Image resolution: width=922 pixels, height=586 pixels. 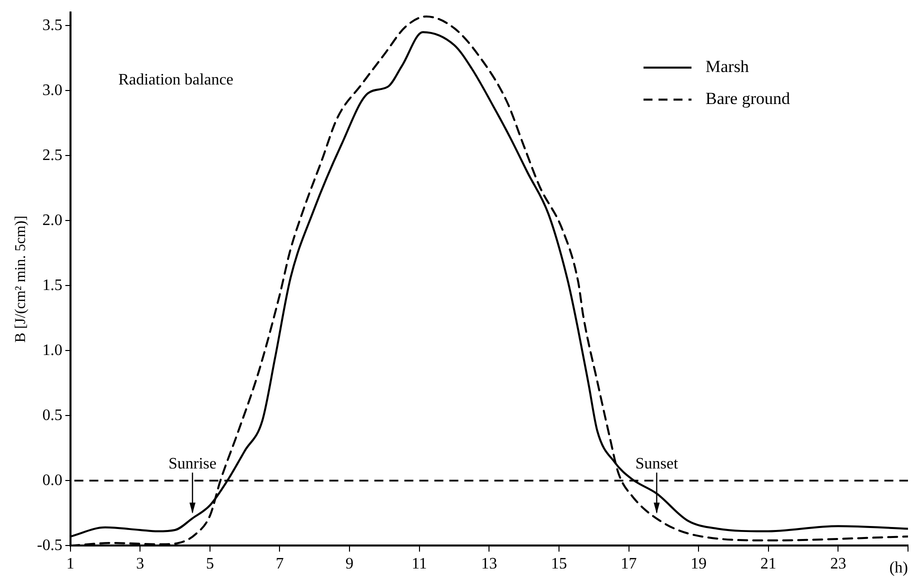 I want to click on x-tick-label: 9, so click(x=350, y=563).